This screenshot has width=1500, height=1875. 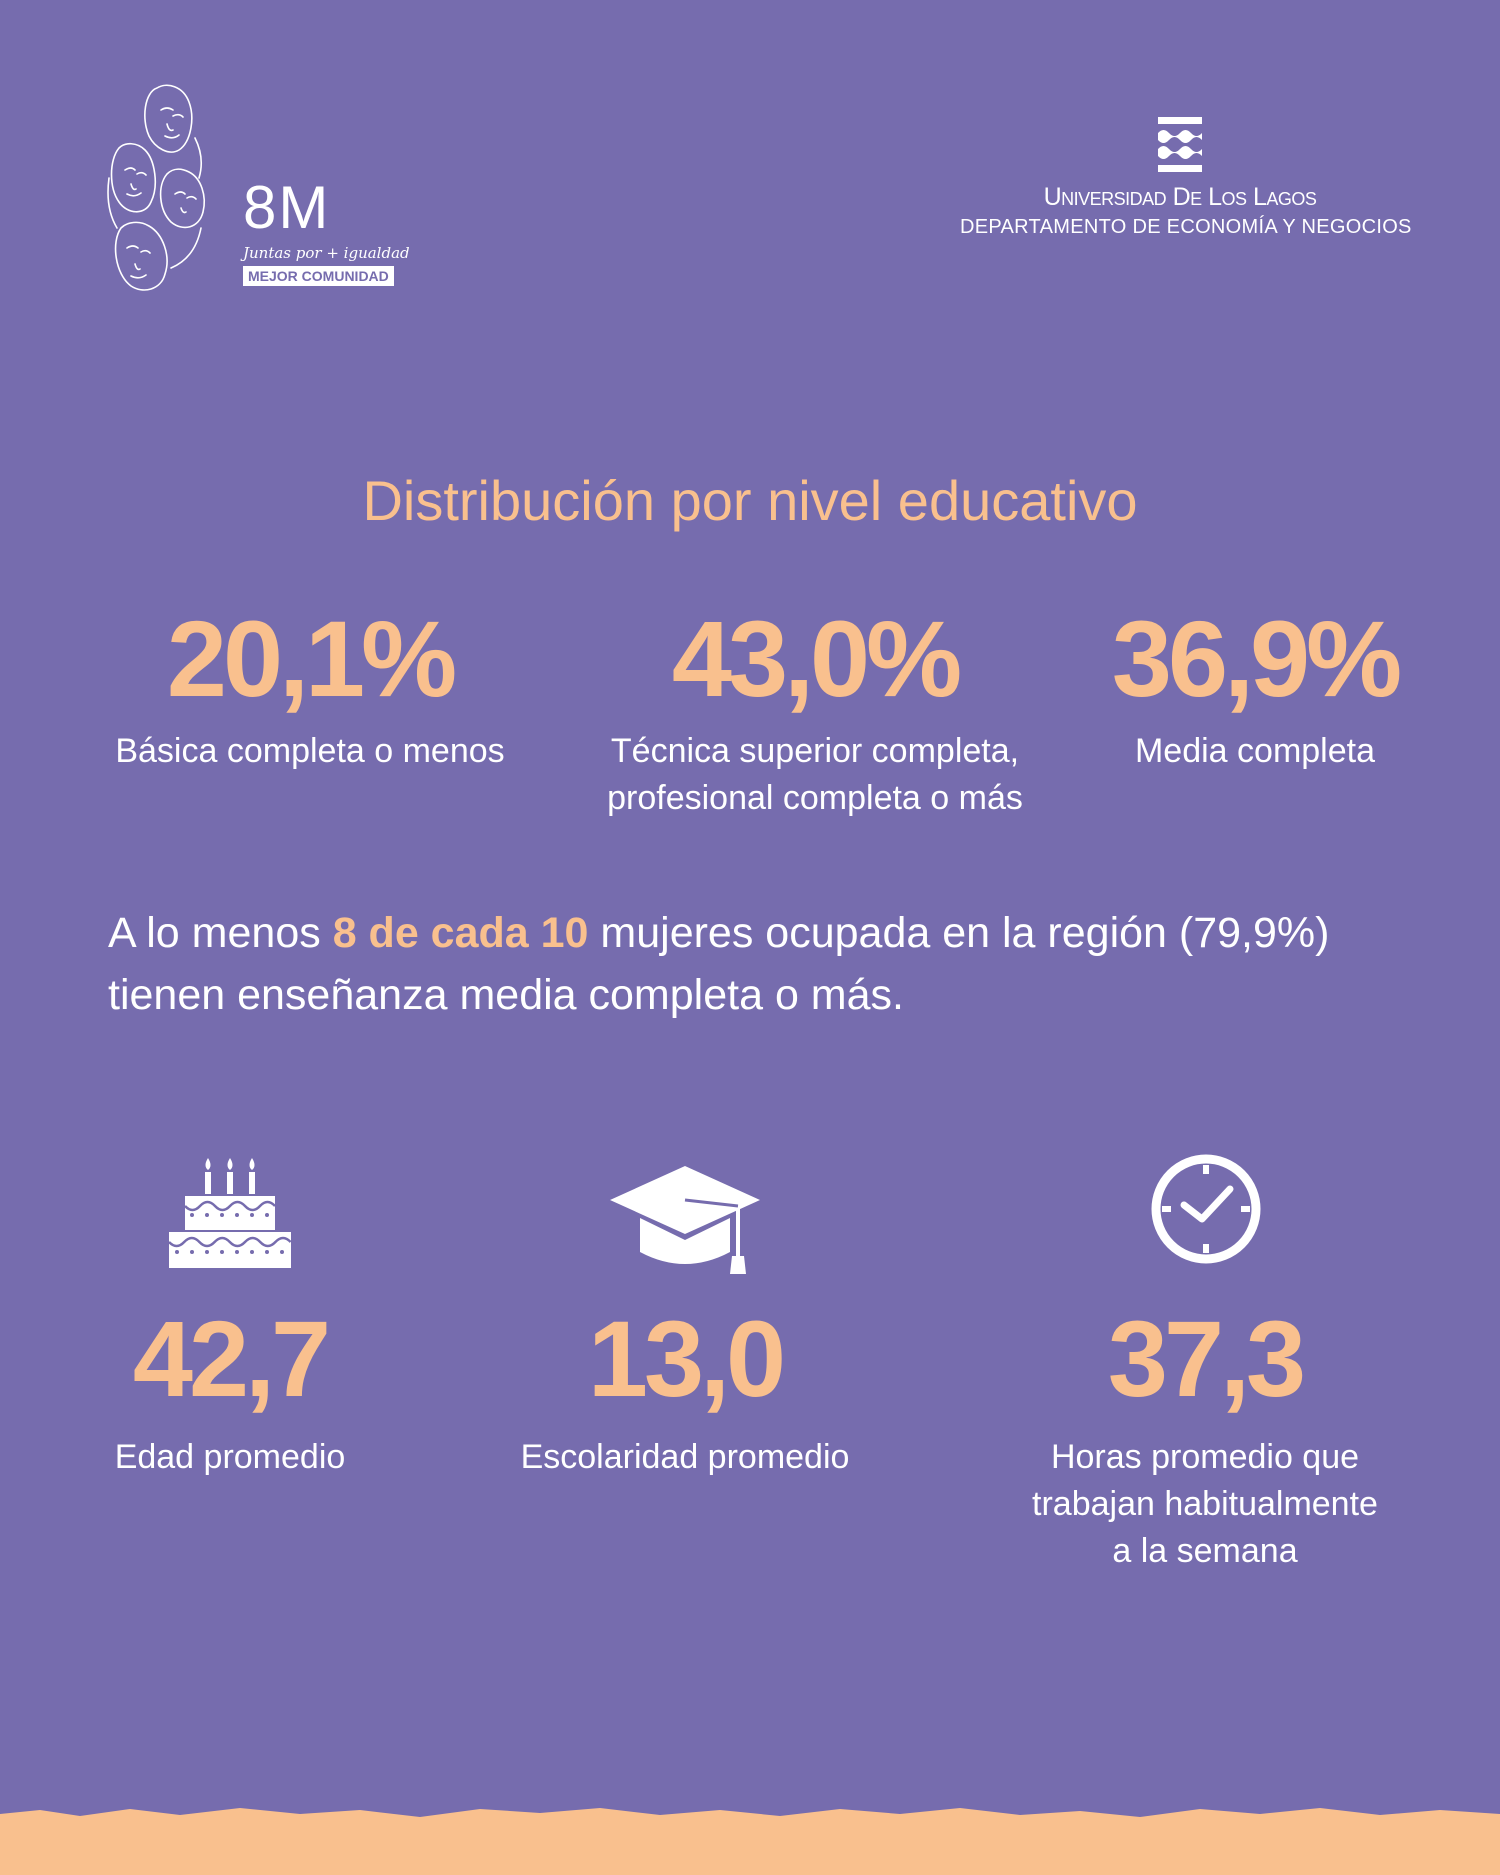 I want to click on summary-part: A lo menos, so click(x=220, y=933).